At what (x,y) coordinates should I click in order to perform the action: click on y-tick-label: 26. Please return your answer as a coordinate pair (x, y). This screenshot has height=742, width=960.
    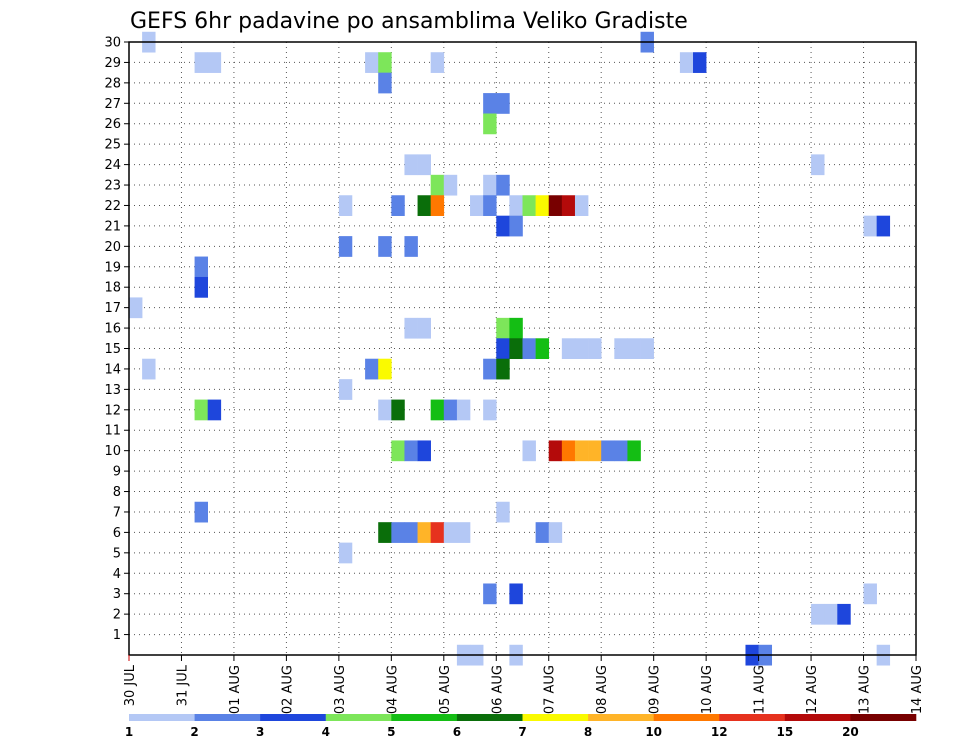
    Looking at the image, I should click on (112, 124).